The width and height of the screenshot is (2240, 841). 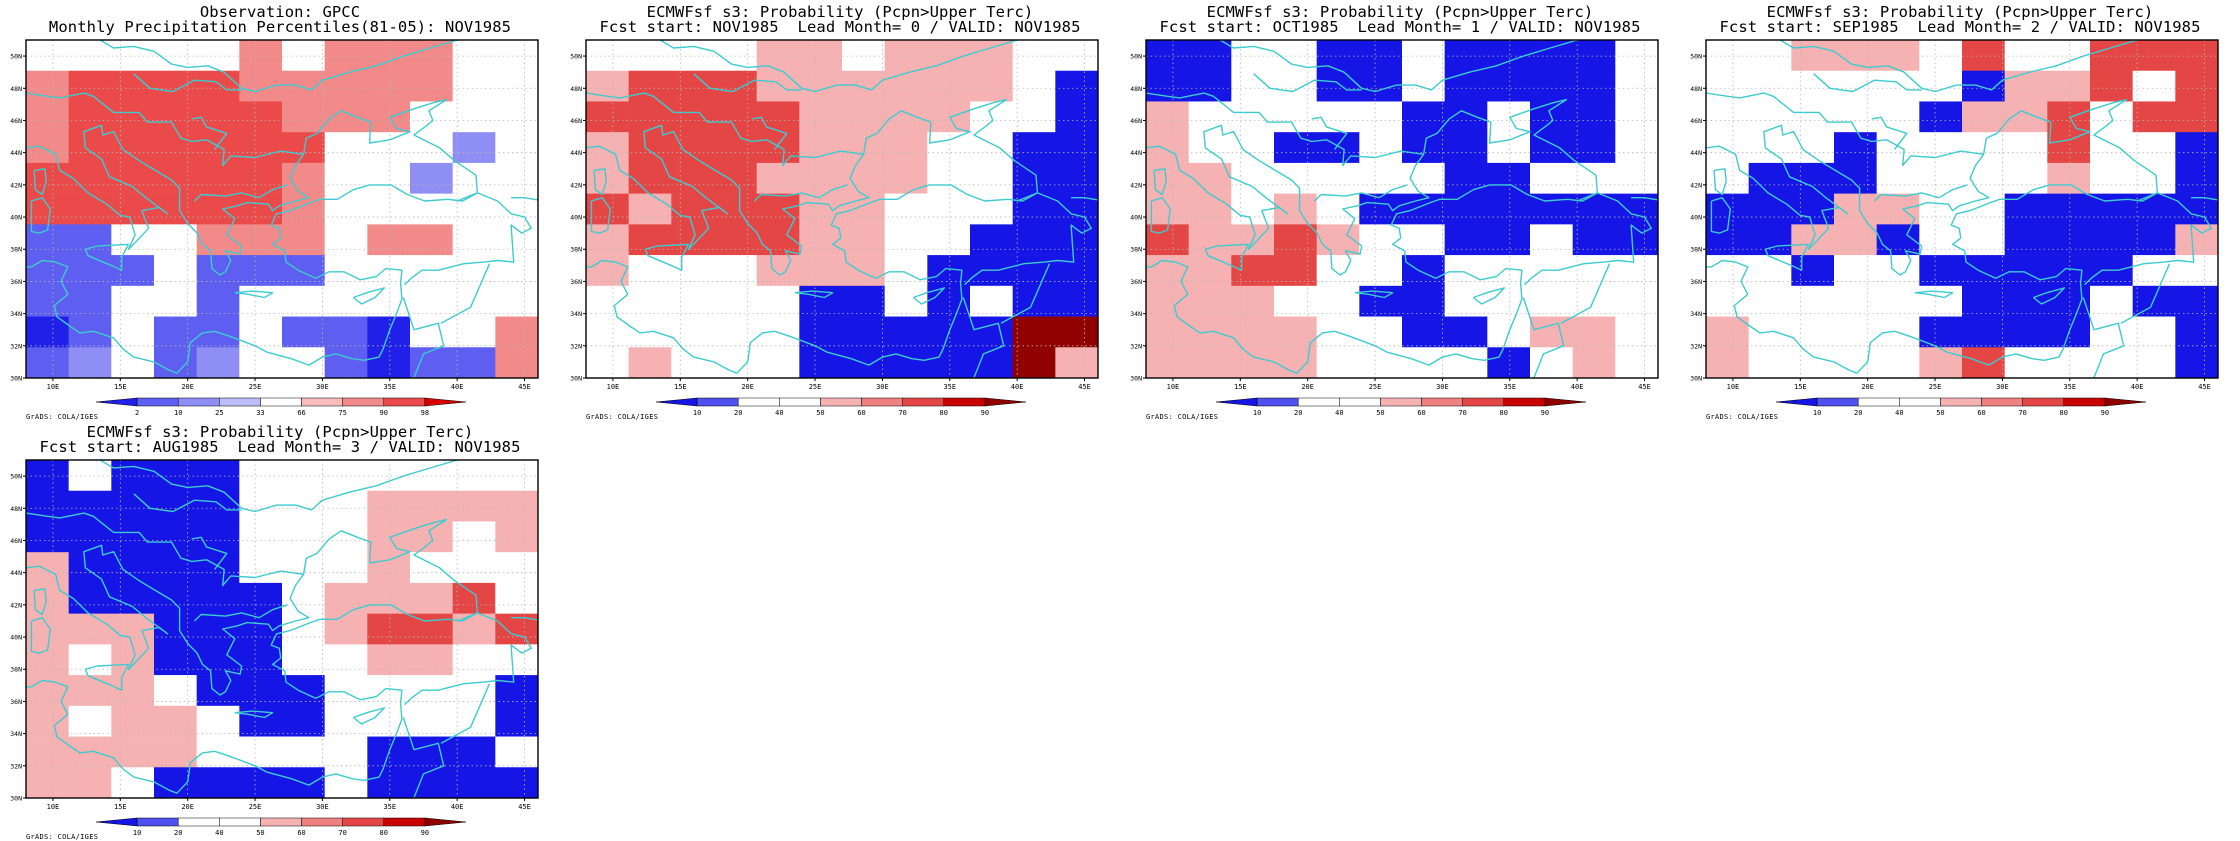 What do you see at coordinates (1696, 153) in the screenshot?
I see `lat-tick-label: 44N` at bounding box center [1696, 153].